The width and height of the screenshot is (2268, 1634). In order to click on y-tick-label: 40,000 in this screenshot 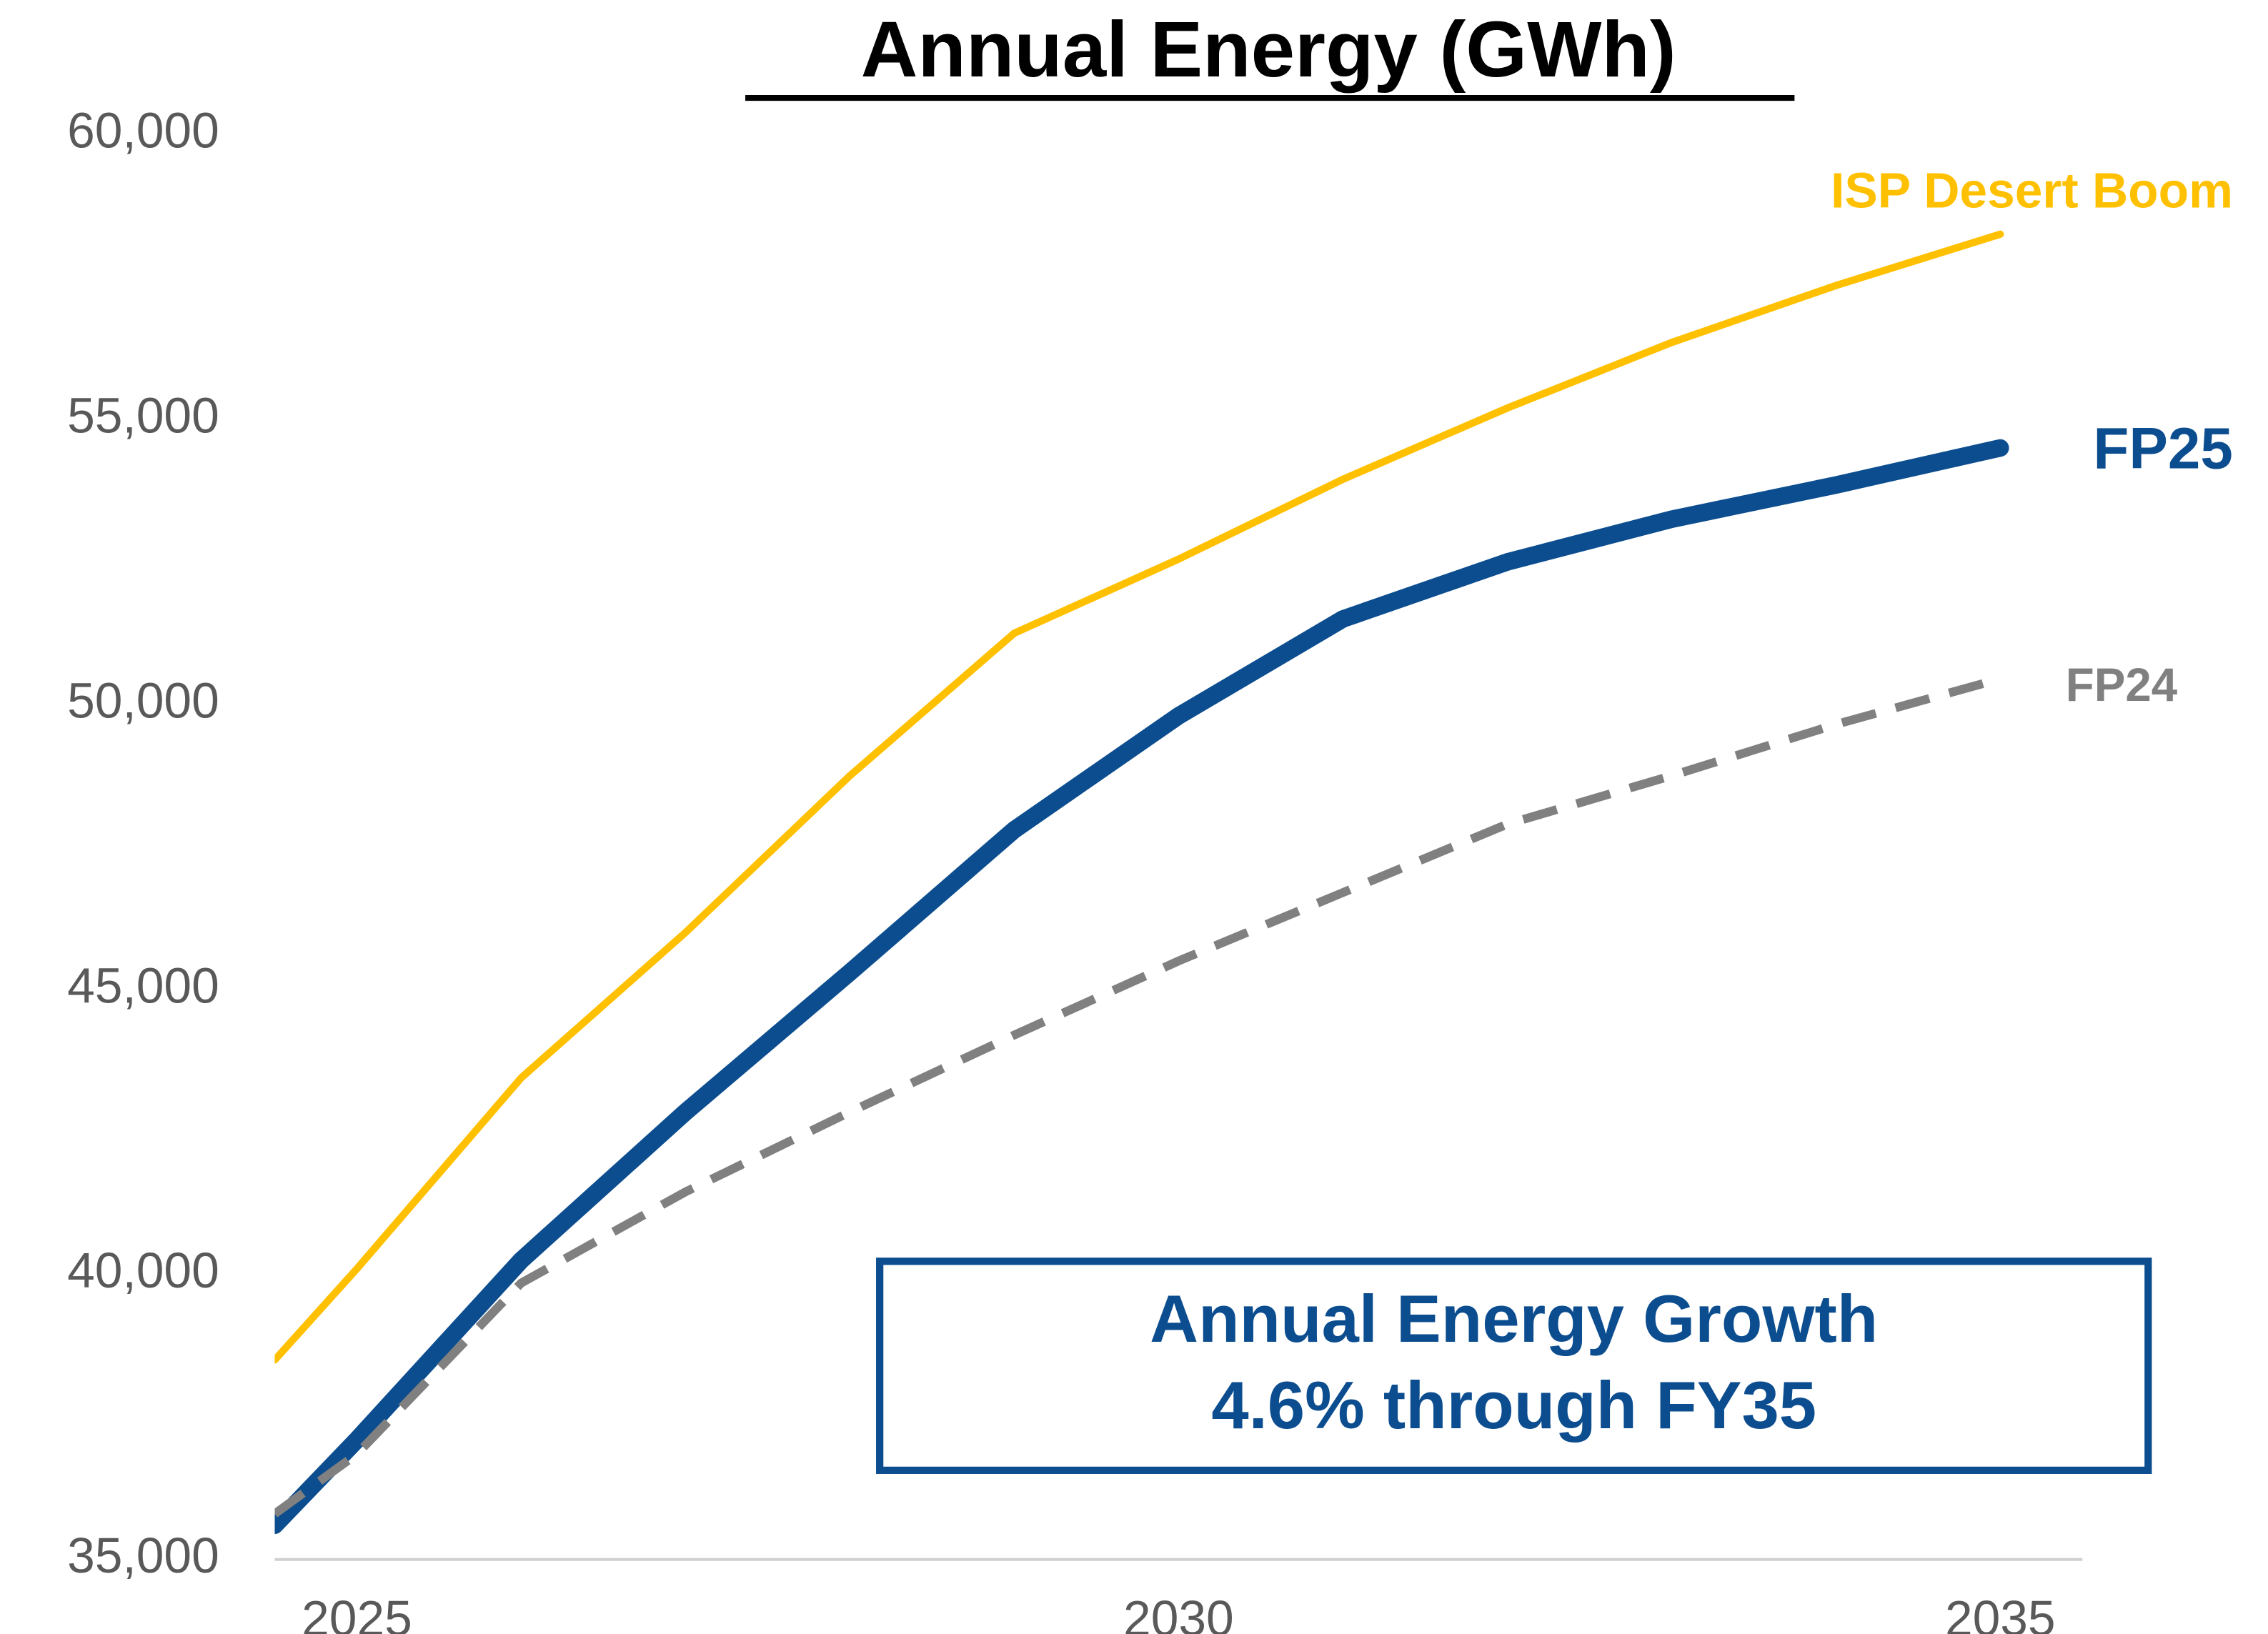, I will do `click(143, 1270)`.